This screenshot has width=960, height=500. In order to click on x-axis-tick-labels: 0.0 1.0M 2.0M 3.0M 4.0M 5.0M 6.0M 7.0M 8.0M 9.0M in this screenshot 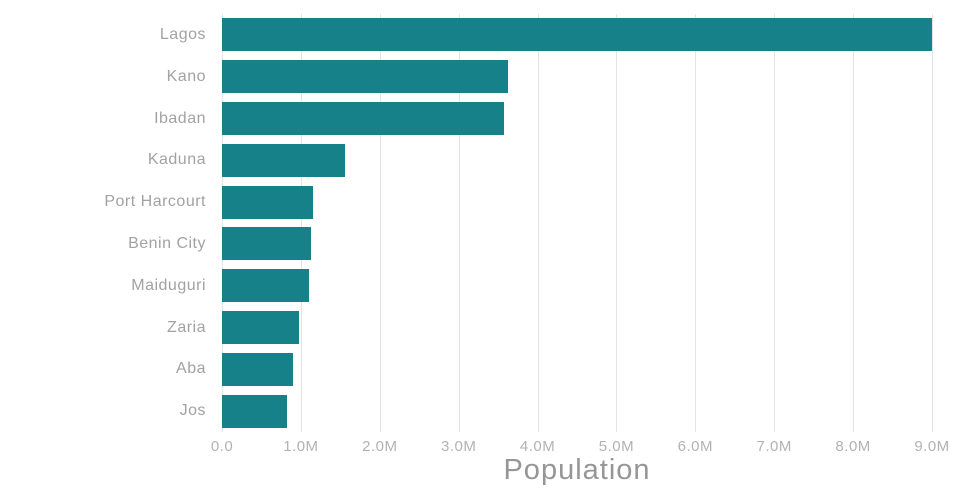, I will do `click(580, 448)`.